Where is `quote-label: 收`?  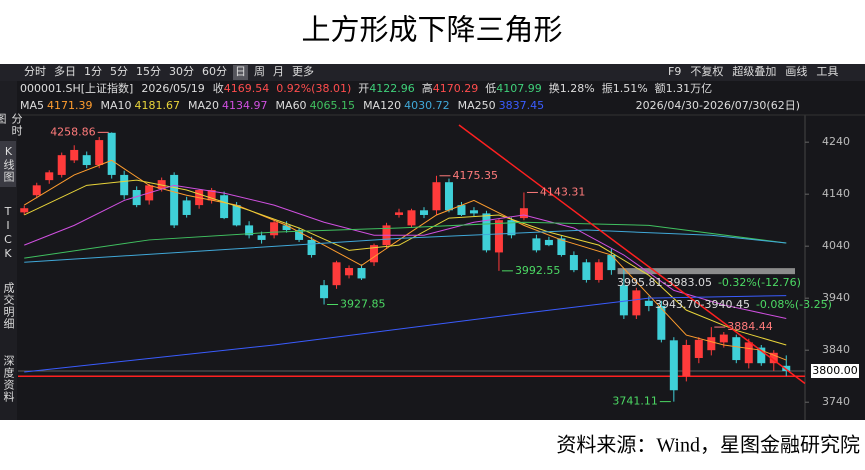
quote-label: 收 is located at coordinates (218, 88).